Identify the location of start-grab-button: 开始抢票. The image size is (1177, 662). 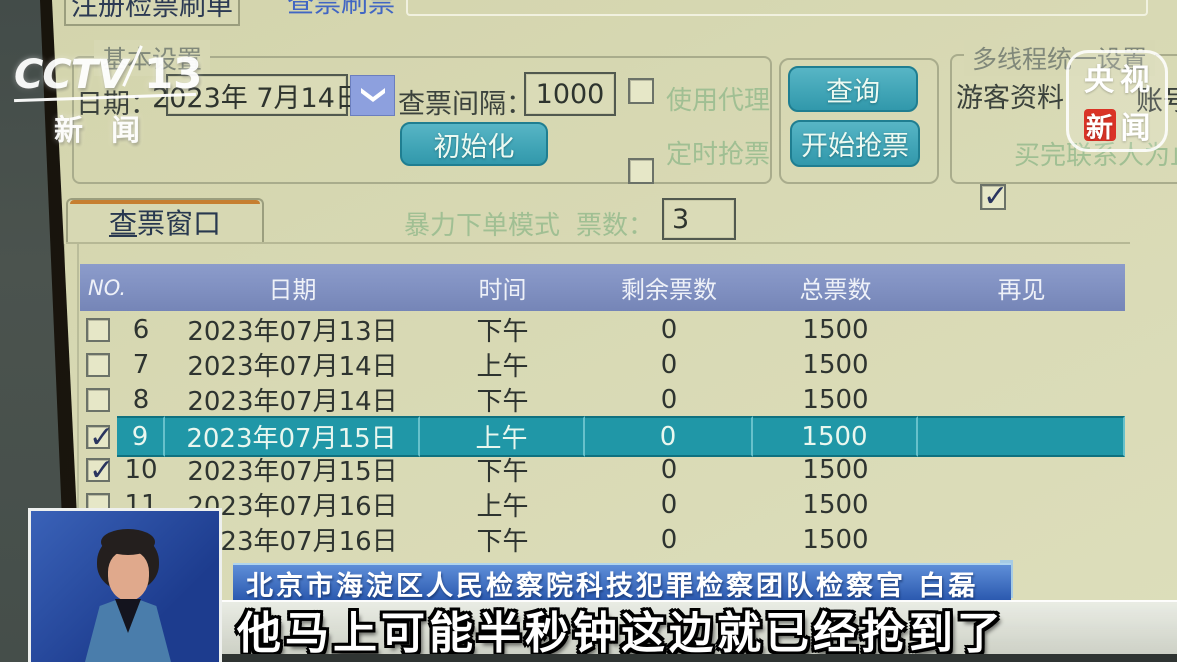
(855, 143).